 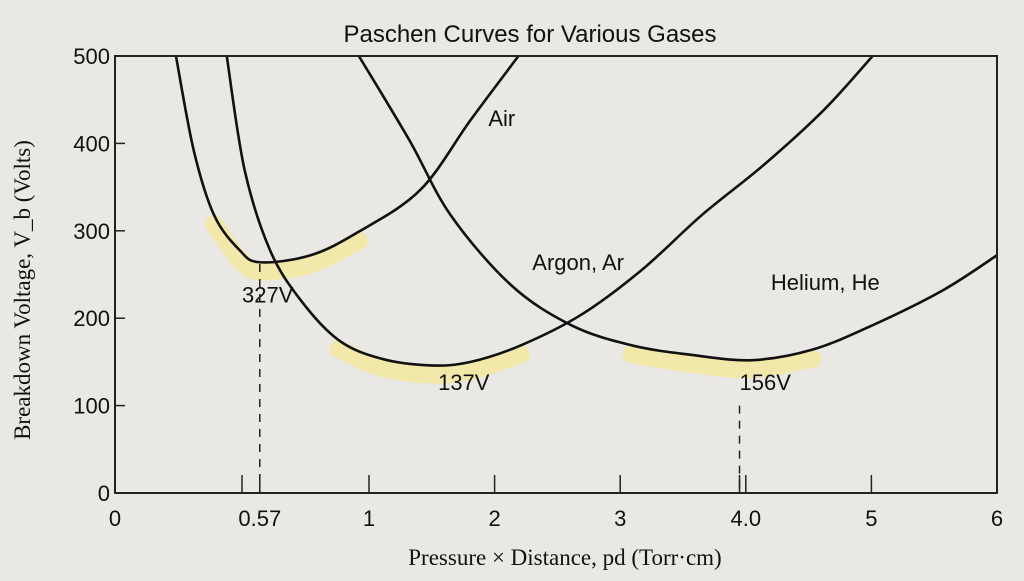 What do you see at coordinates (91, 231) in the screenshot?
I see `y-tick-label: 300` at bounding box center [91, 231].